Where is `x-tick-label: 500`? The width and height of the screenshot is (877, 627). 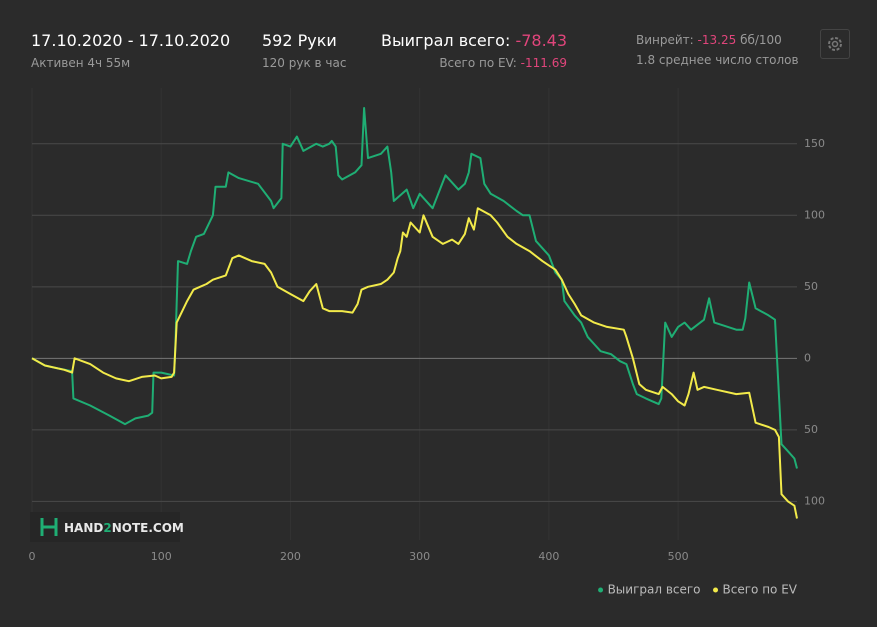 x-tick-label: 500 is located at coordinates (678, 556).